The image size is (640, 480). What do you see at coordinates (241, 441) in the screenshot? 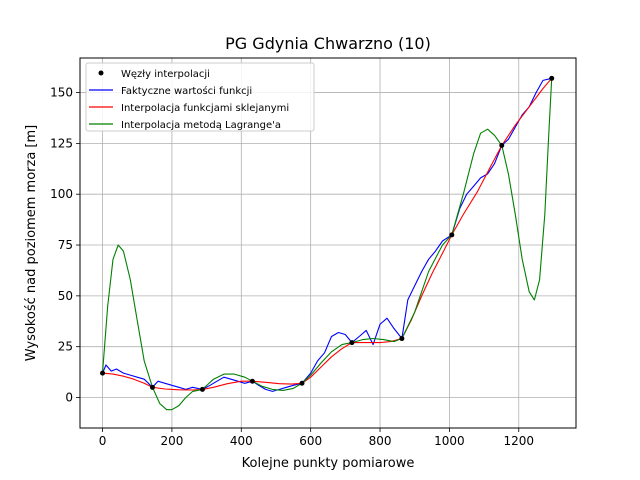
I see `x-tick-label: 400` at bounding box center [241, 441].